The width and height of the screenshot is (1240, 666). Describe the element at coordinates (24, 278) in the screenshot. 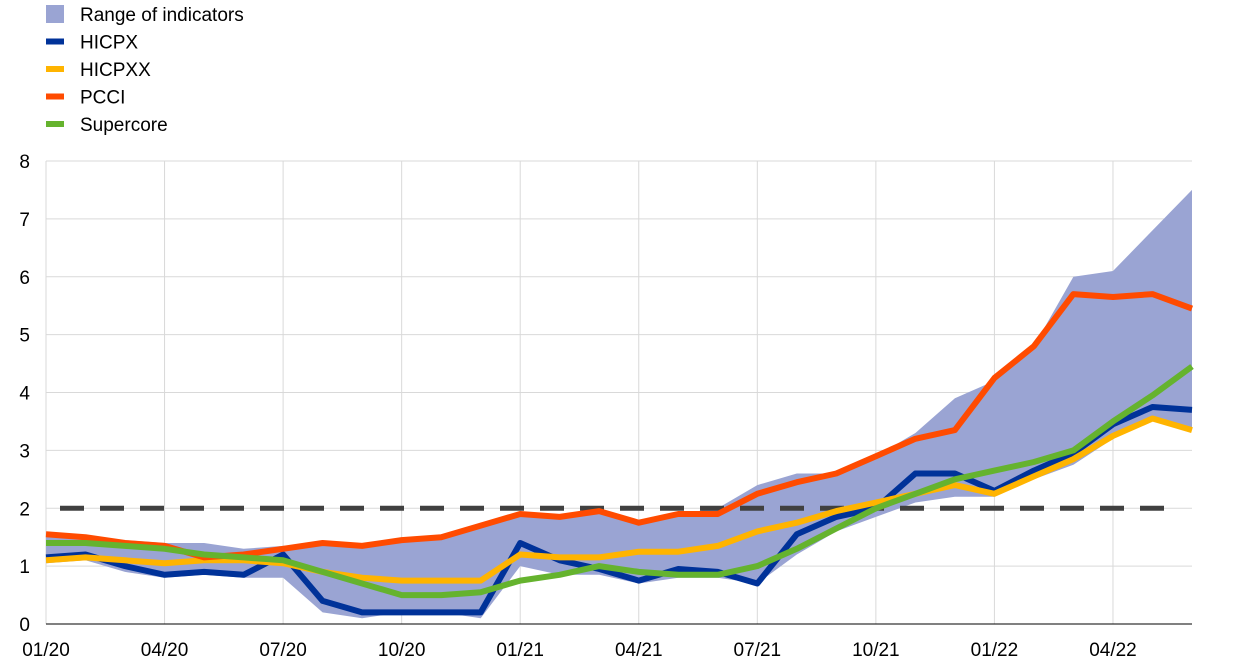

I see `y-tick-label-6: 6` at that location.